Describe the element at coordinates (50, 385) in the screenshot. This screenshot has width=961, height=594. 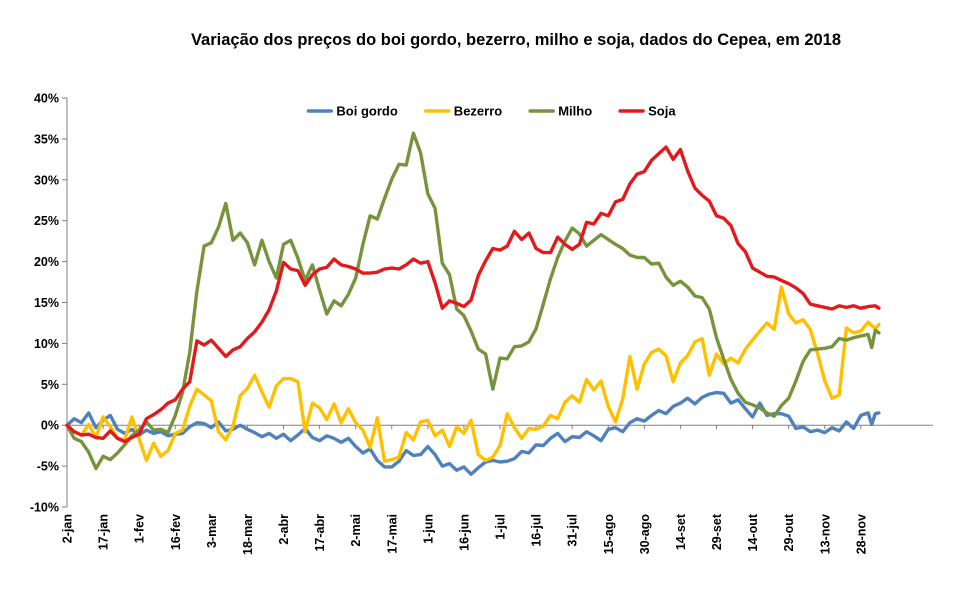
I see `y-tick-label: 5%` at that location.